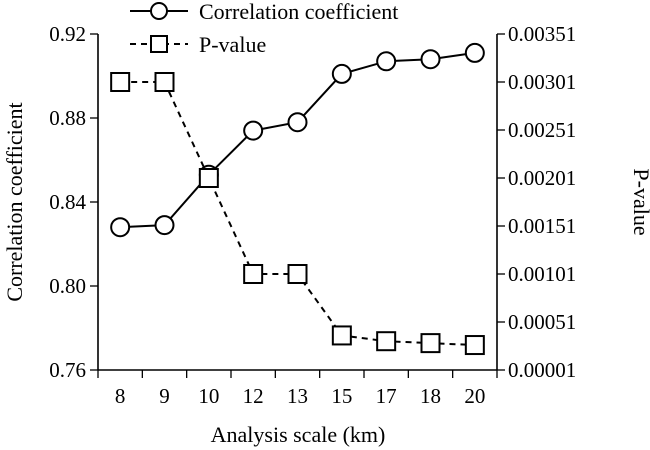  Describe the element at coordinates (542, 34) in the screenshot. I see `y2-tick-label: 0.00351` at that location.